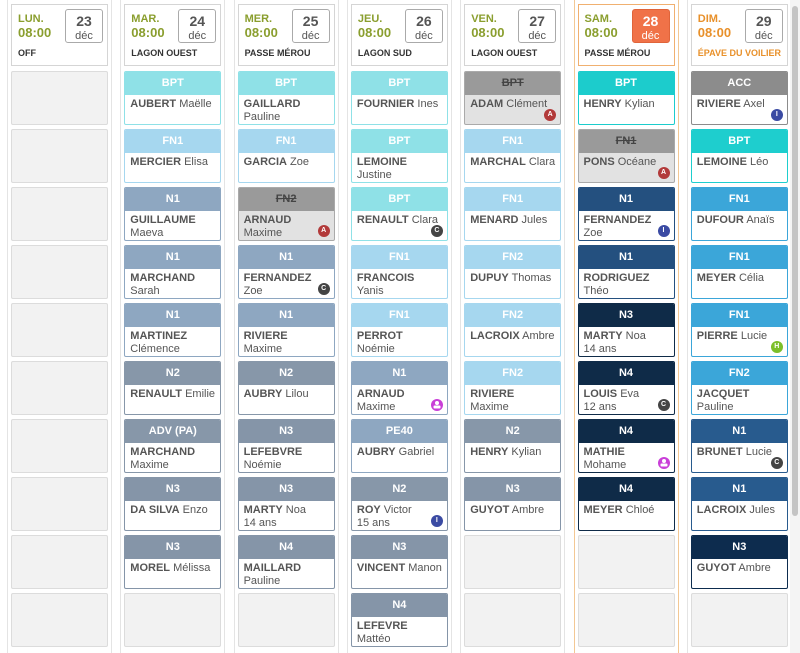 Image resolution: width=800 pixels, height=653 pixels. Describe the element at coordinates (267, 220) in the screenshot. I see `last-name: ARNAUD` at that location.